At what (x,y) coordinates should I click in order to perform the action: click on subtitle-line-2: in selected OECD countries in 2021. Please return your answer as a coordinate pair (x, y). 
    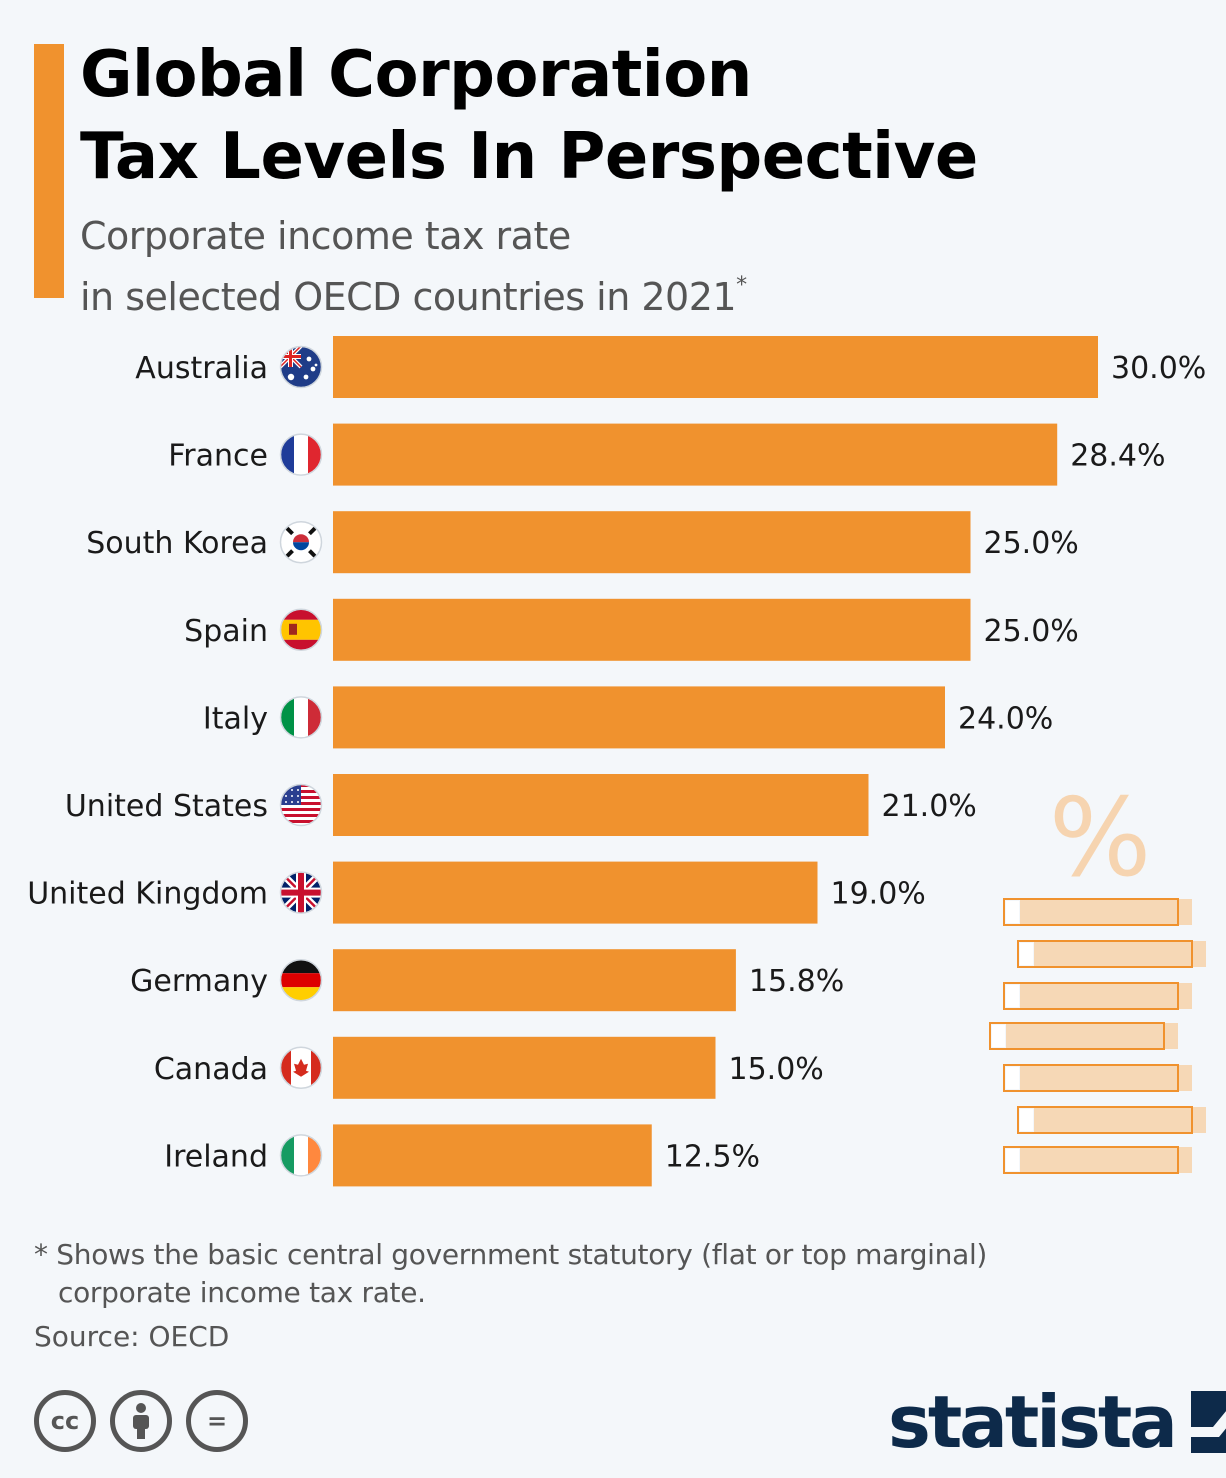
    Looking at the image, I should click on (408, 297).